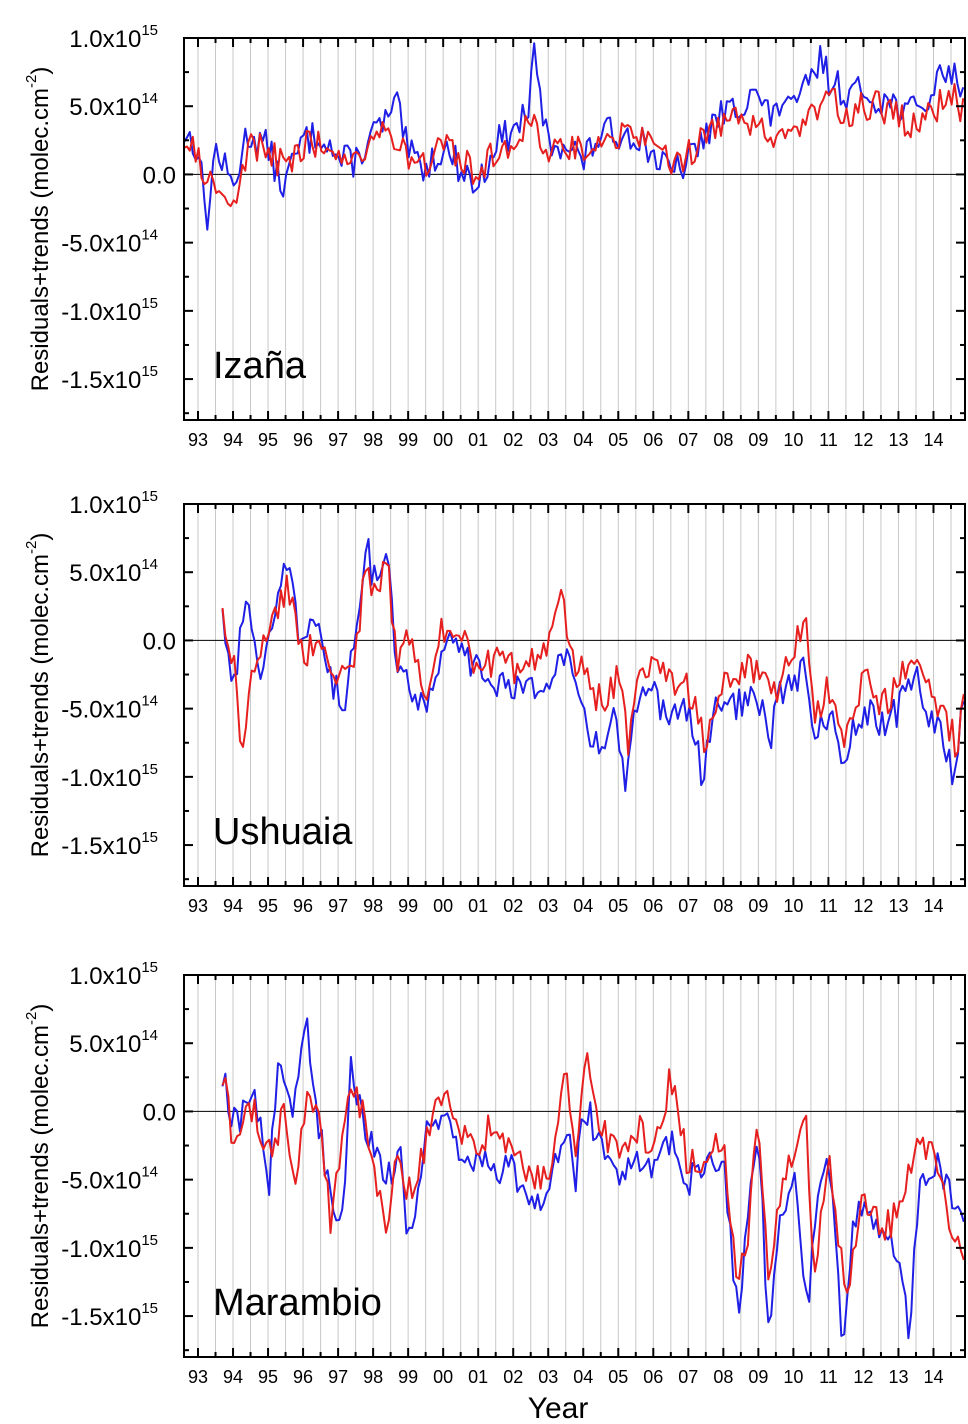 The image size is (968, 1424). What do you see at coordinates (758, 1377) in the screenshot?
I see `x-tick-label: 09` at bounding box center [758, 1377].